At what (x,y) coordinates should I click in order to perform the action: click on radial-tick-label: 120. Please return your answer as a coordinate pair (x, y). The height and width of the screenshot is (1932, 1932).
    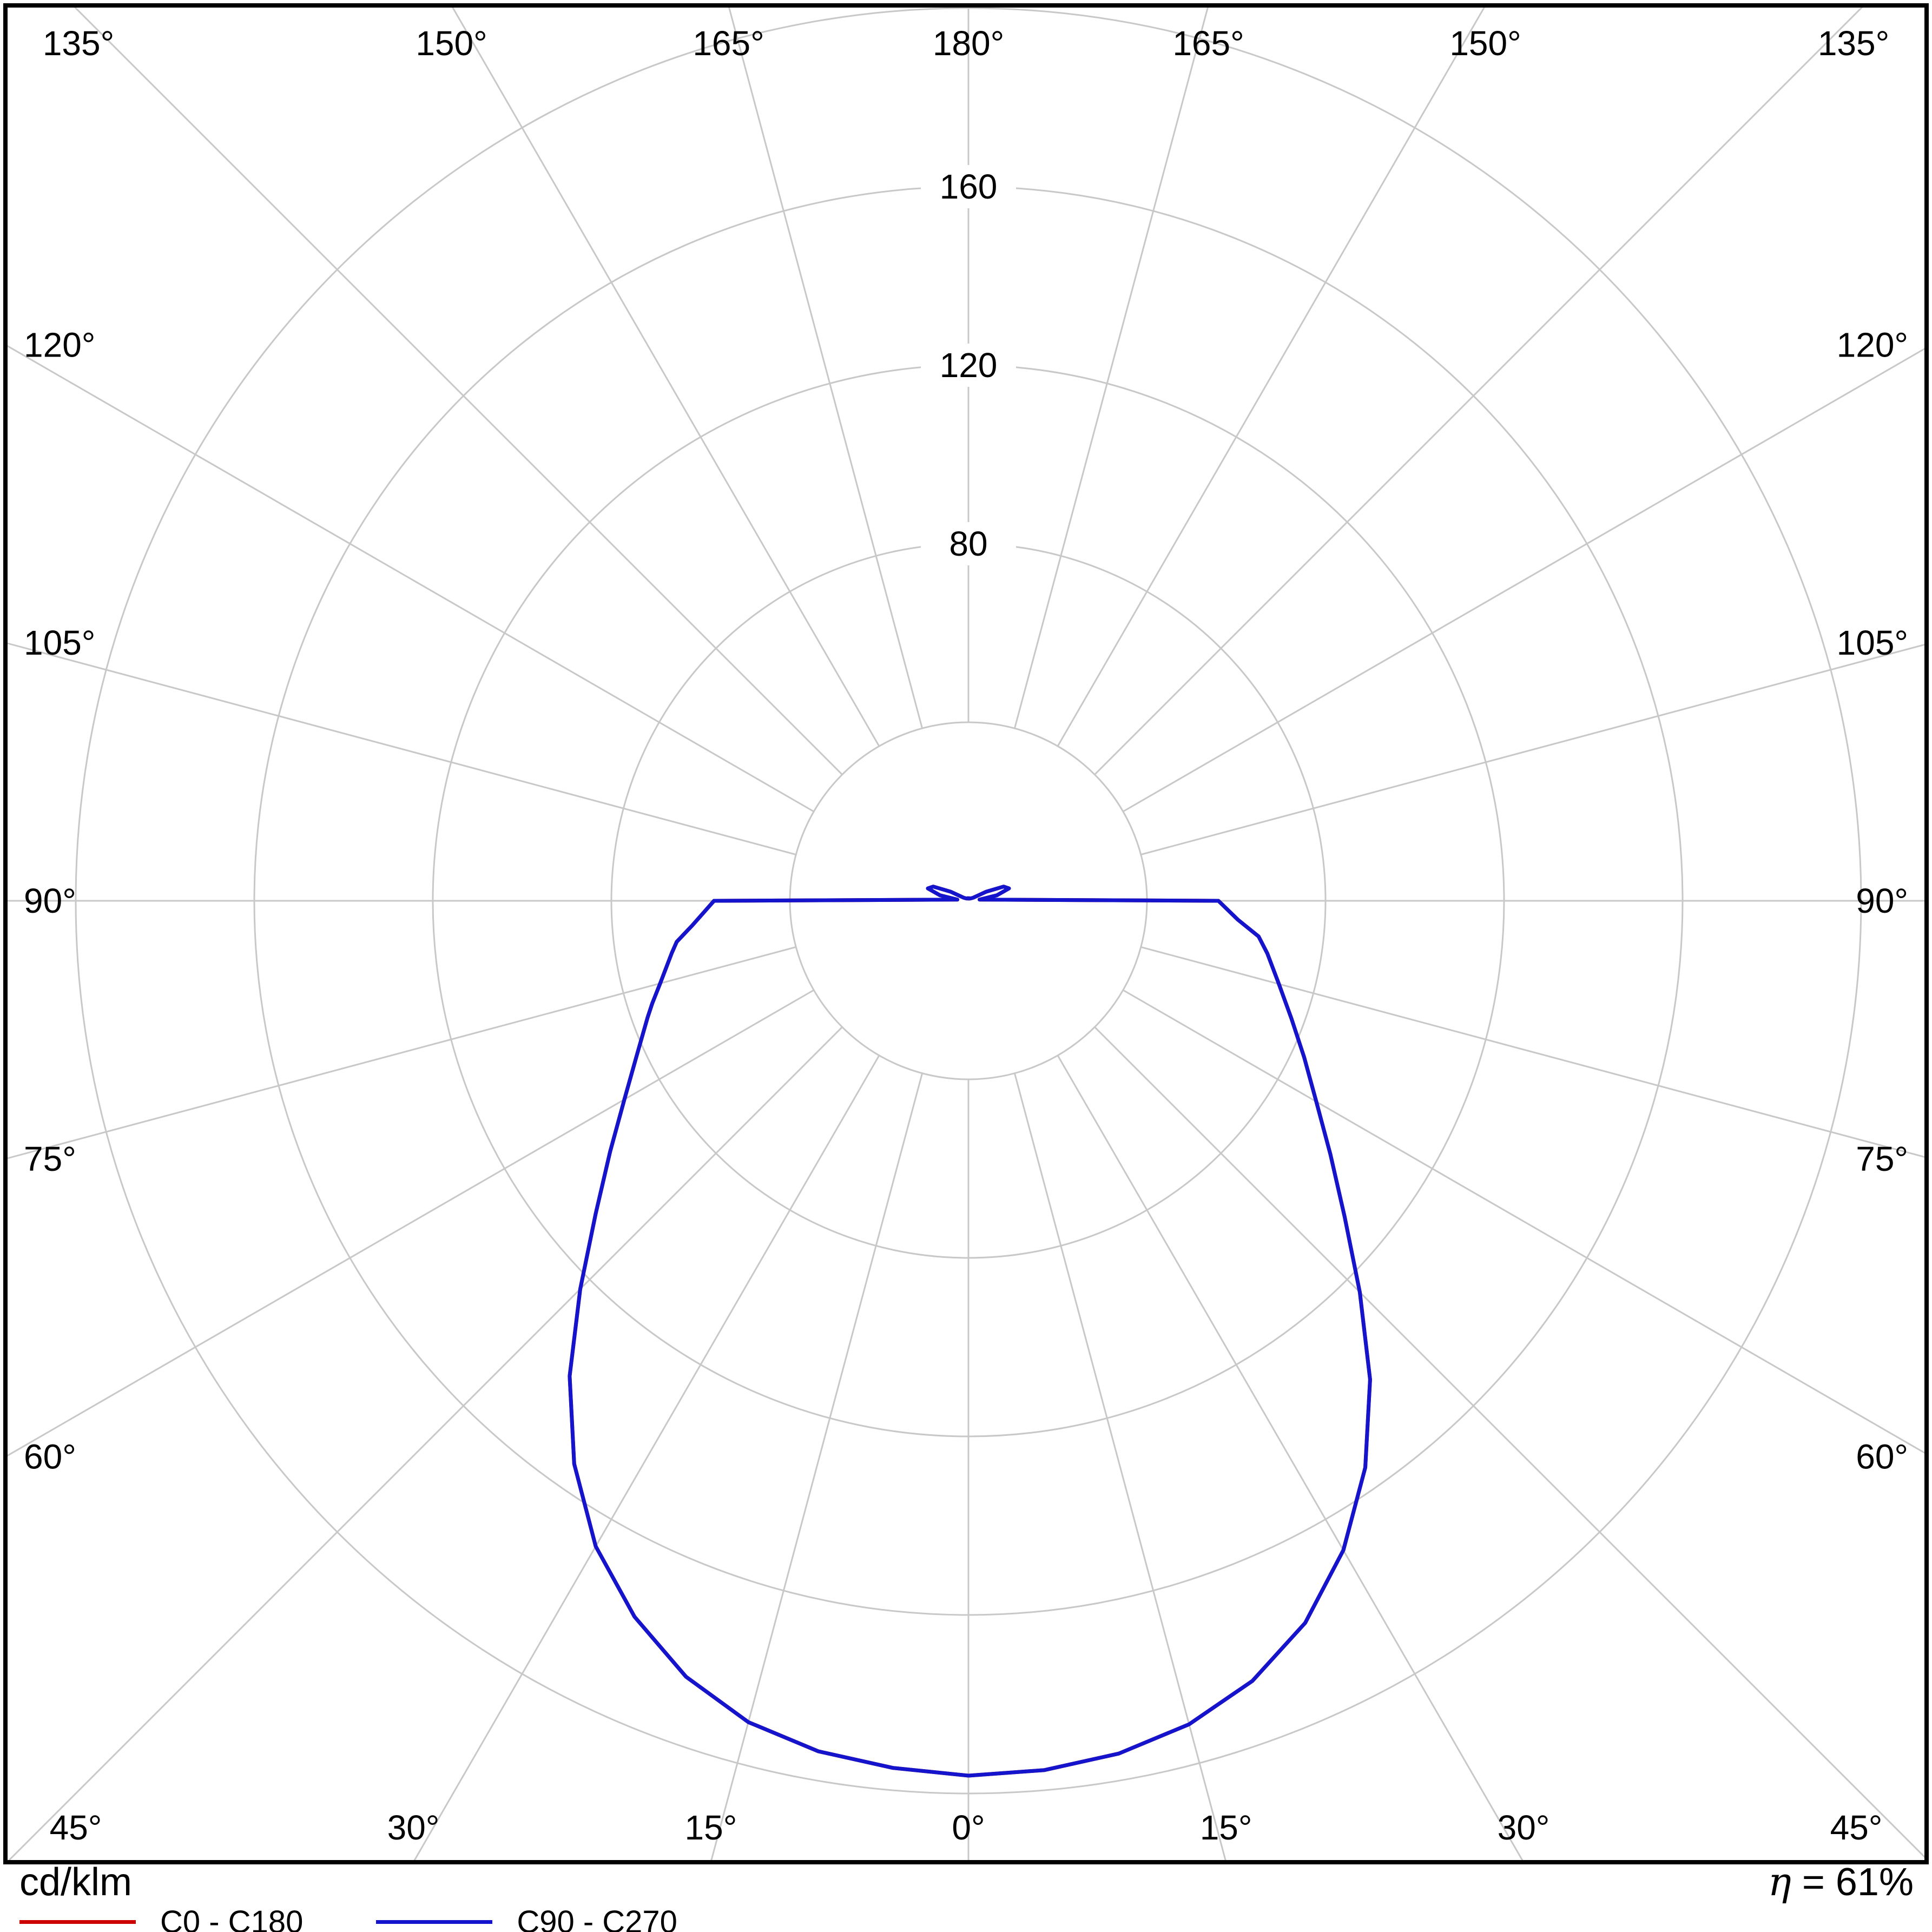
    Looking at the image, I should click on (969, 365).